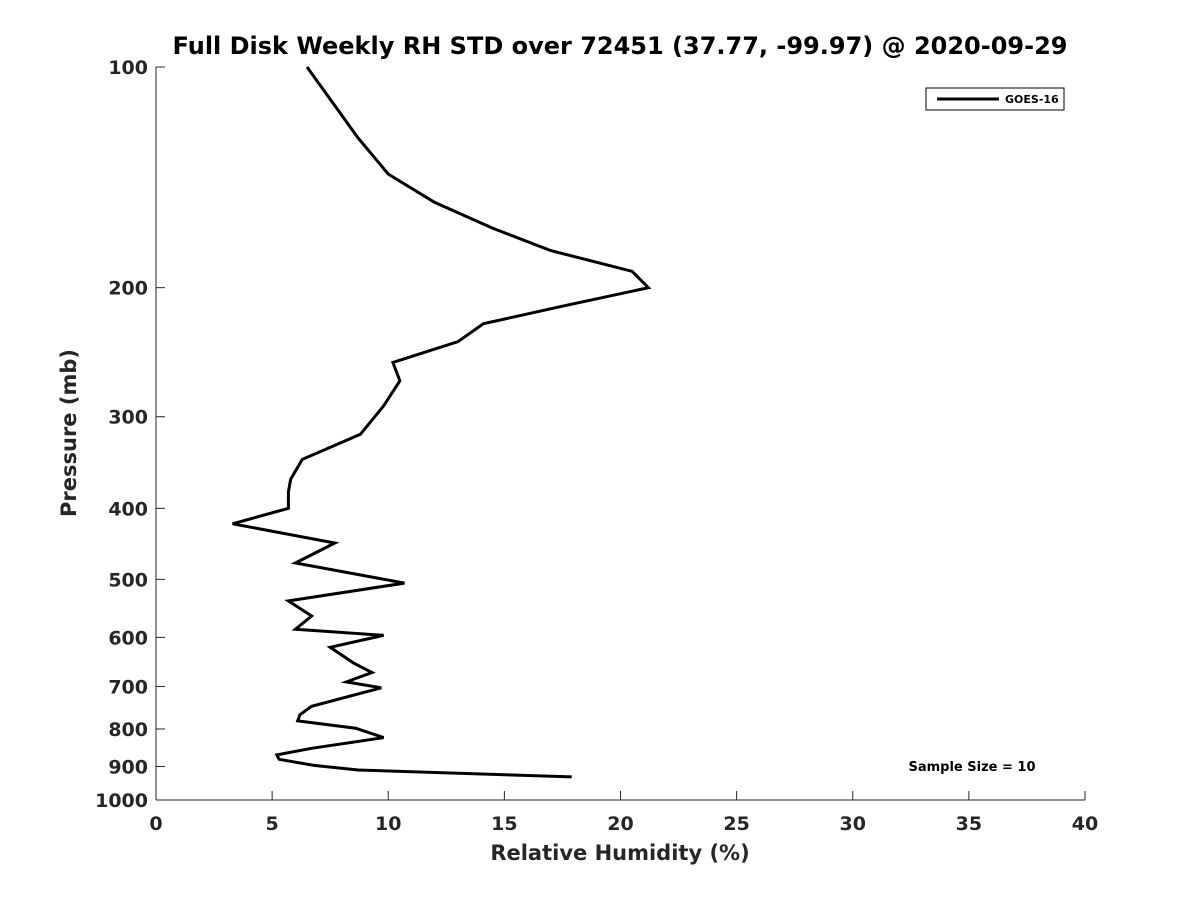 The height and width of the screenshot is (900, 1200). Describe the element at coordinates (969, 824) in the screenshot. I see `x-tick-label: 35` at that location.